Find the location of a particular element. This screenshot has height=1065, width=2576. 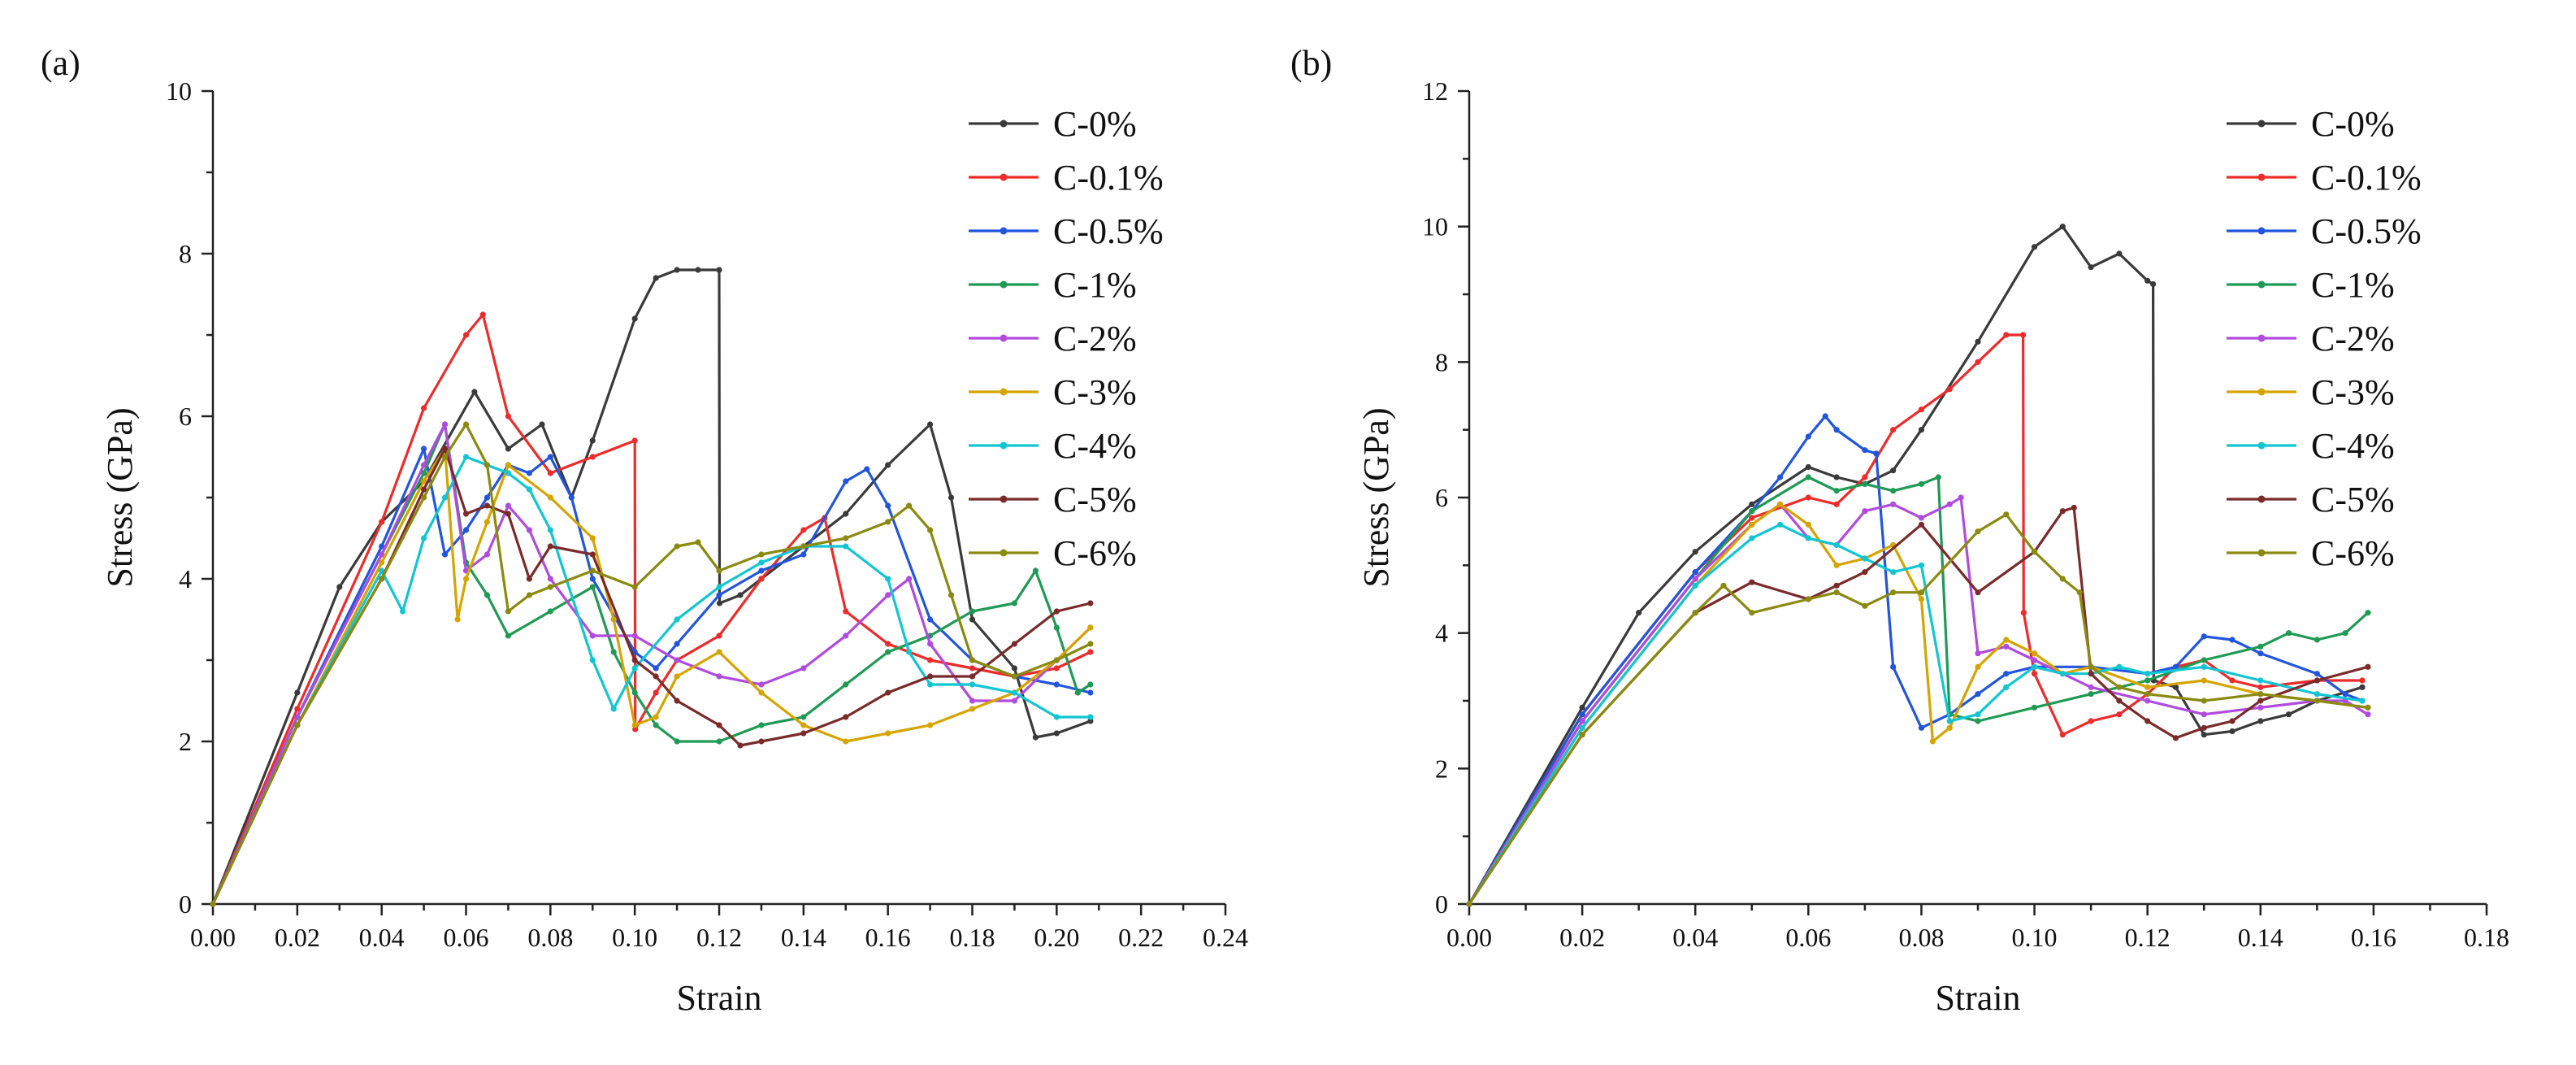

x-tick-label: 0.00 is located at coordinates (1469, 937).